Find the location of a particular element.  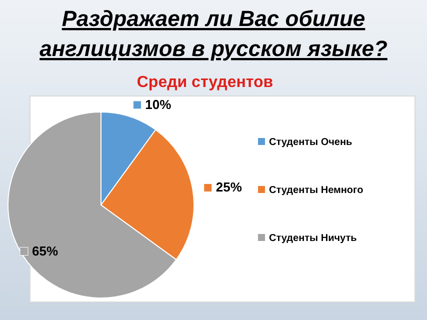

data-label: 65% is located at coordinates (45, 250).